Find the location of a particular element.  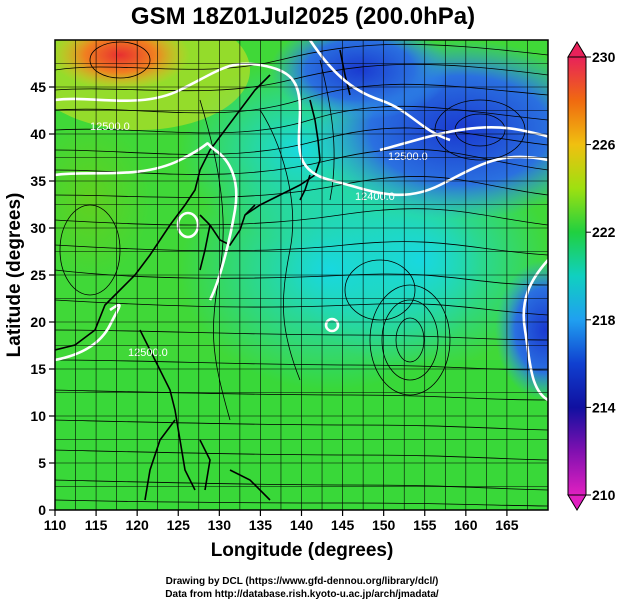

y-axis-label: Latitude (degrees) is located at coordinates (14, 275).